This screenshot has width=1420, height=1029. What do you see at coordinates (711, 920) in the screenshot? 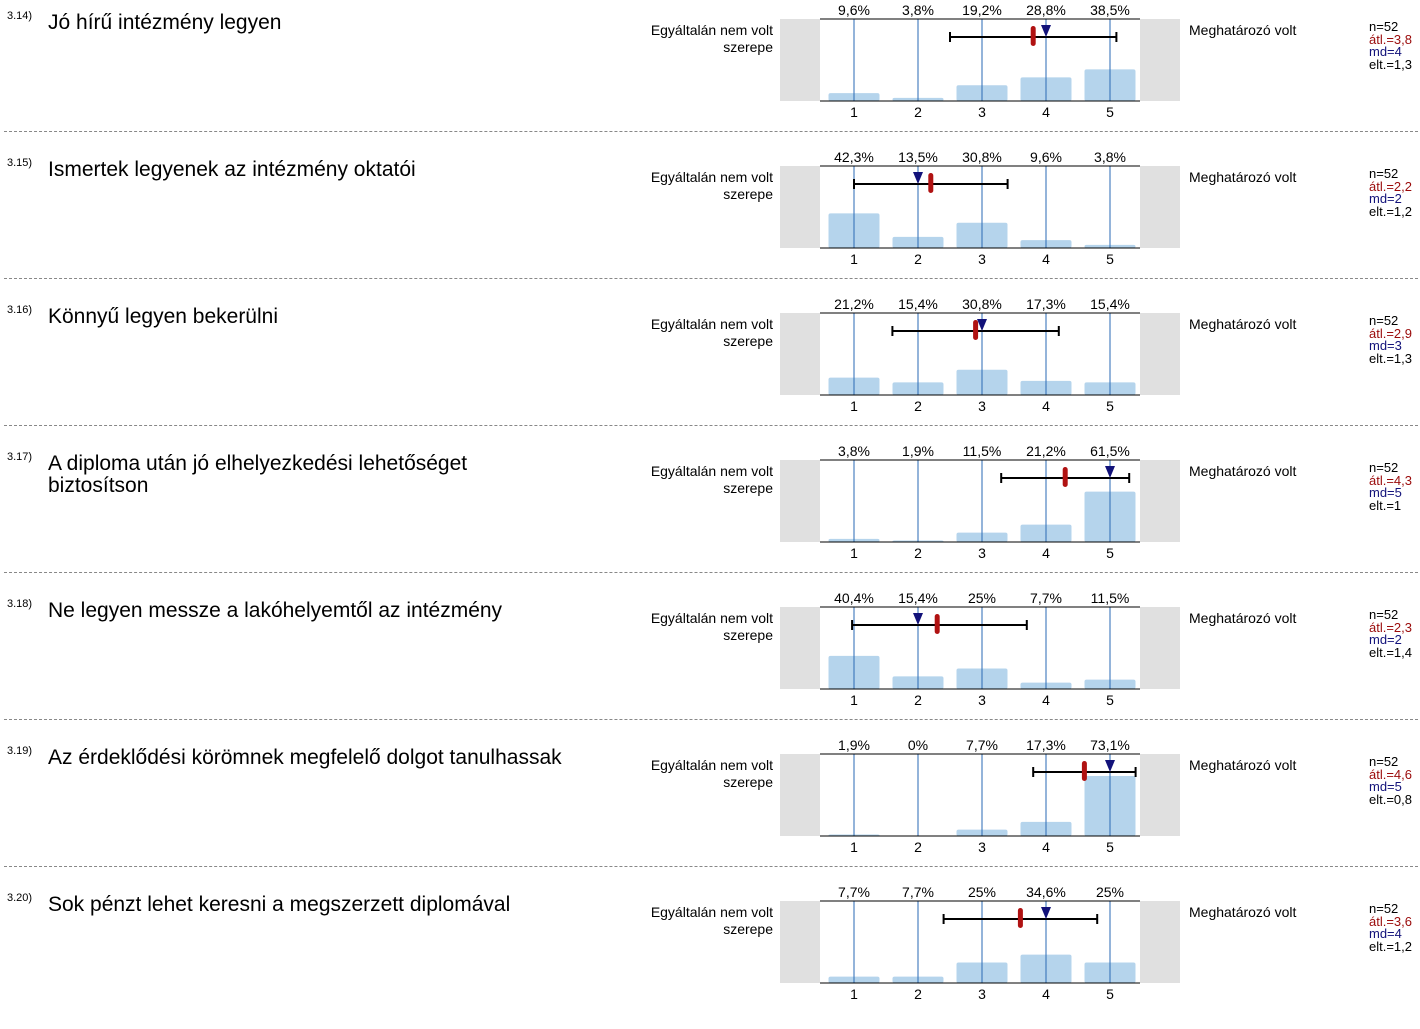
I see `scale-min-label: Egyáltalán nem volt szerepe` at bounding box center [711, 920].